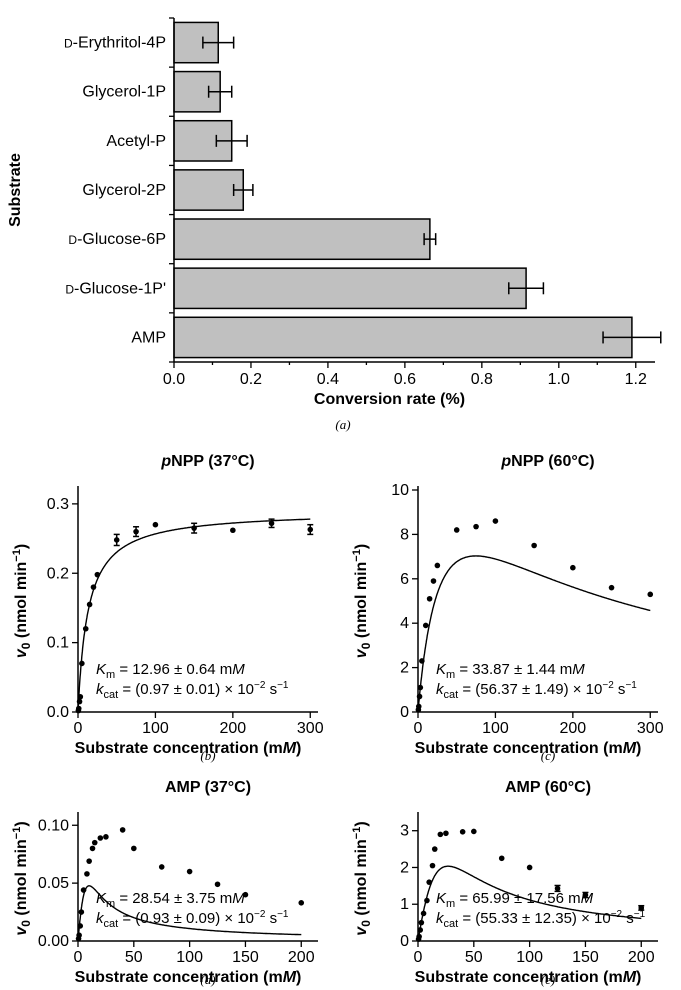  What do you see at coordinates (482, 379) in the screenshot?
I see `x-tick-label: 0.8` at bounding box center [482, 379].